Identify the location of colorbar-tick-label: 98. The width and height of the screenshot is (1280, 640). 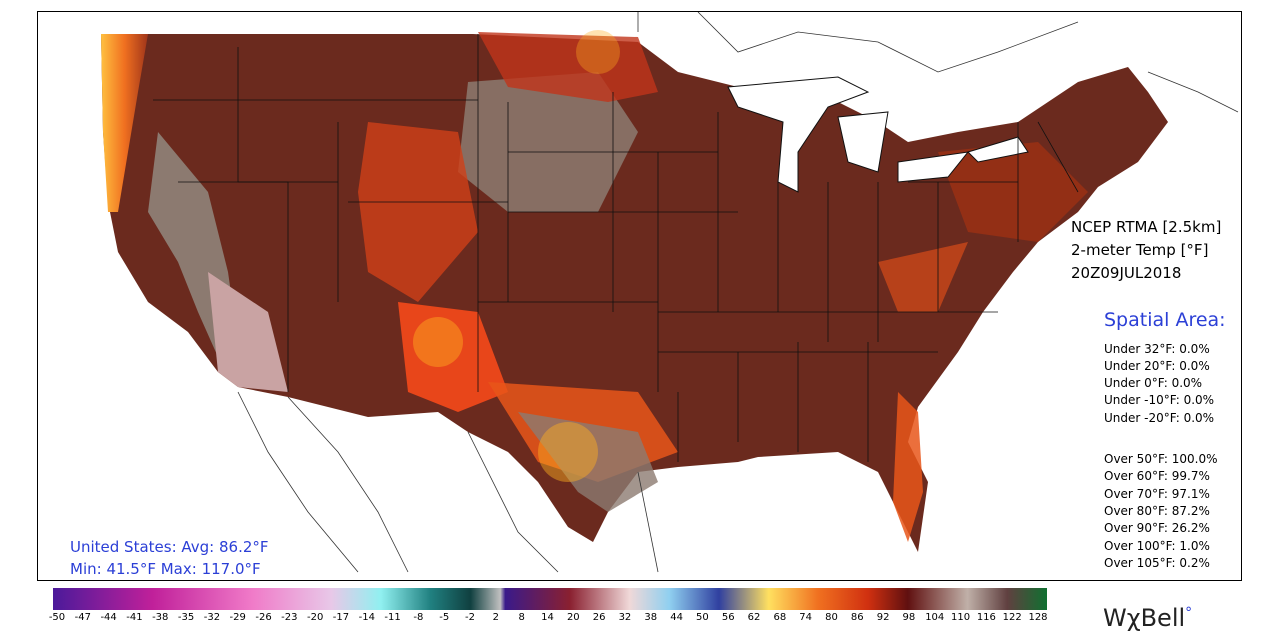
(909, 617).